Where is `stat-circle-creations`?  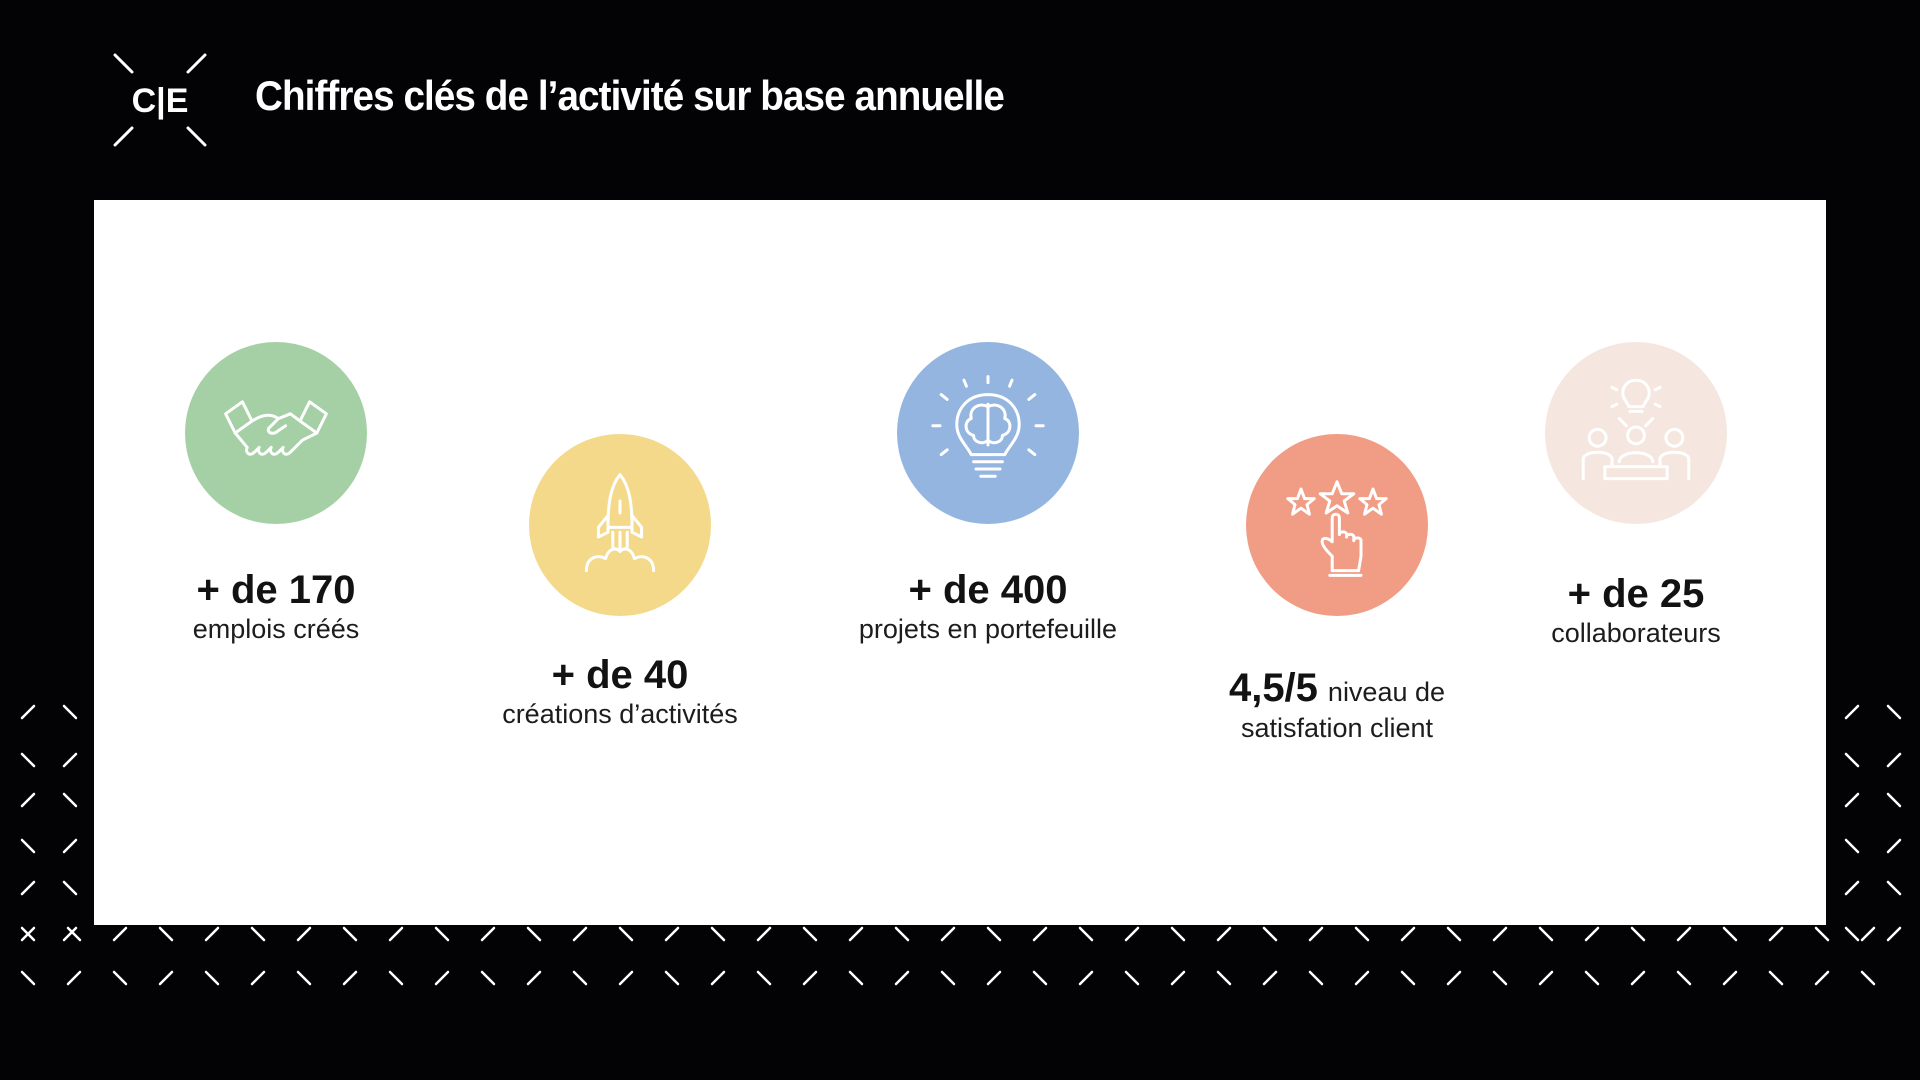
stat-circle-creations is located at coordinates (620, 525).